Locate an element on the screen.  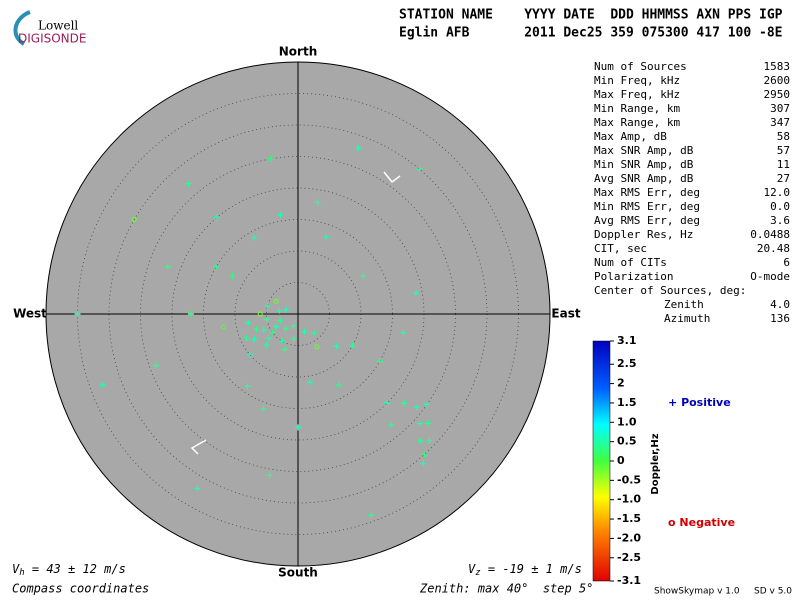
stat-value: 57 is located at coordinates (783, 150).